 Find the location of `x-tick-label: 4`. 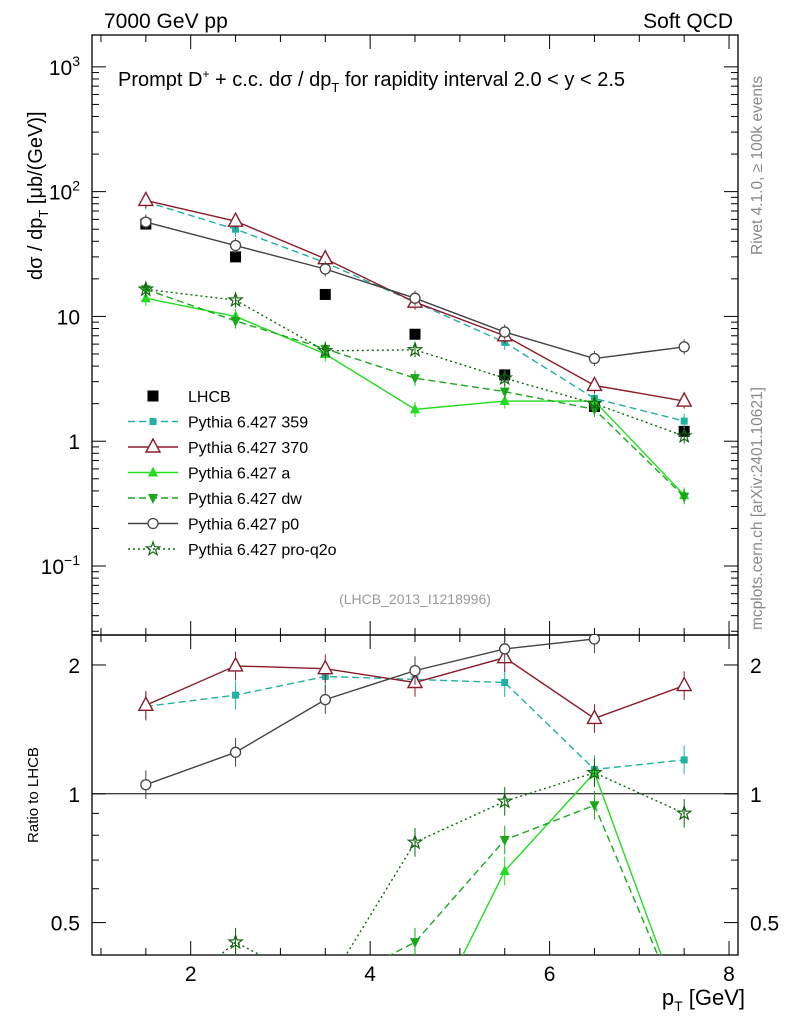

x-tick-label: 4 is located at coordinates (370, 974).